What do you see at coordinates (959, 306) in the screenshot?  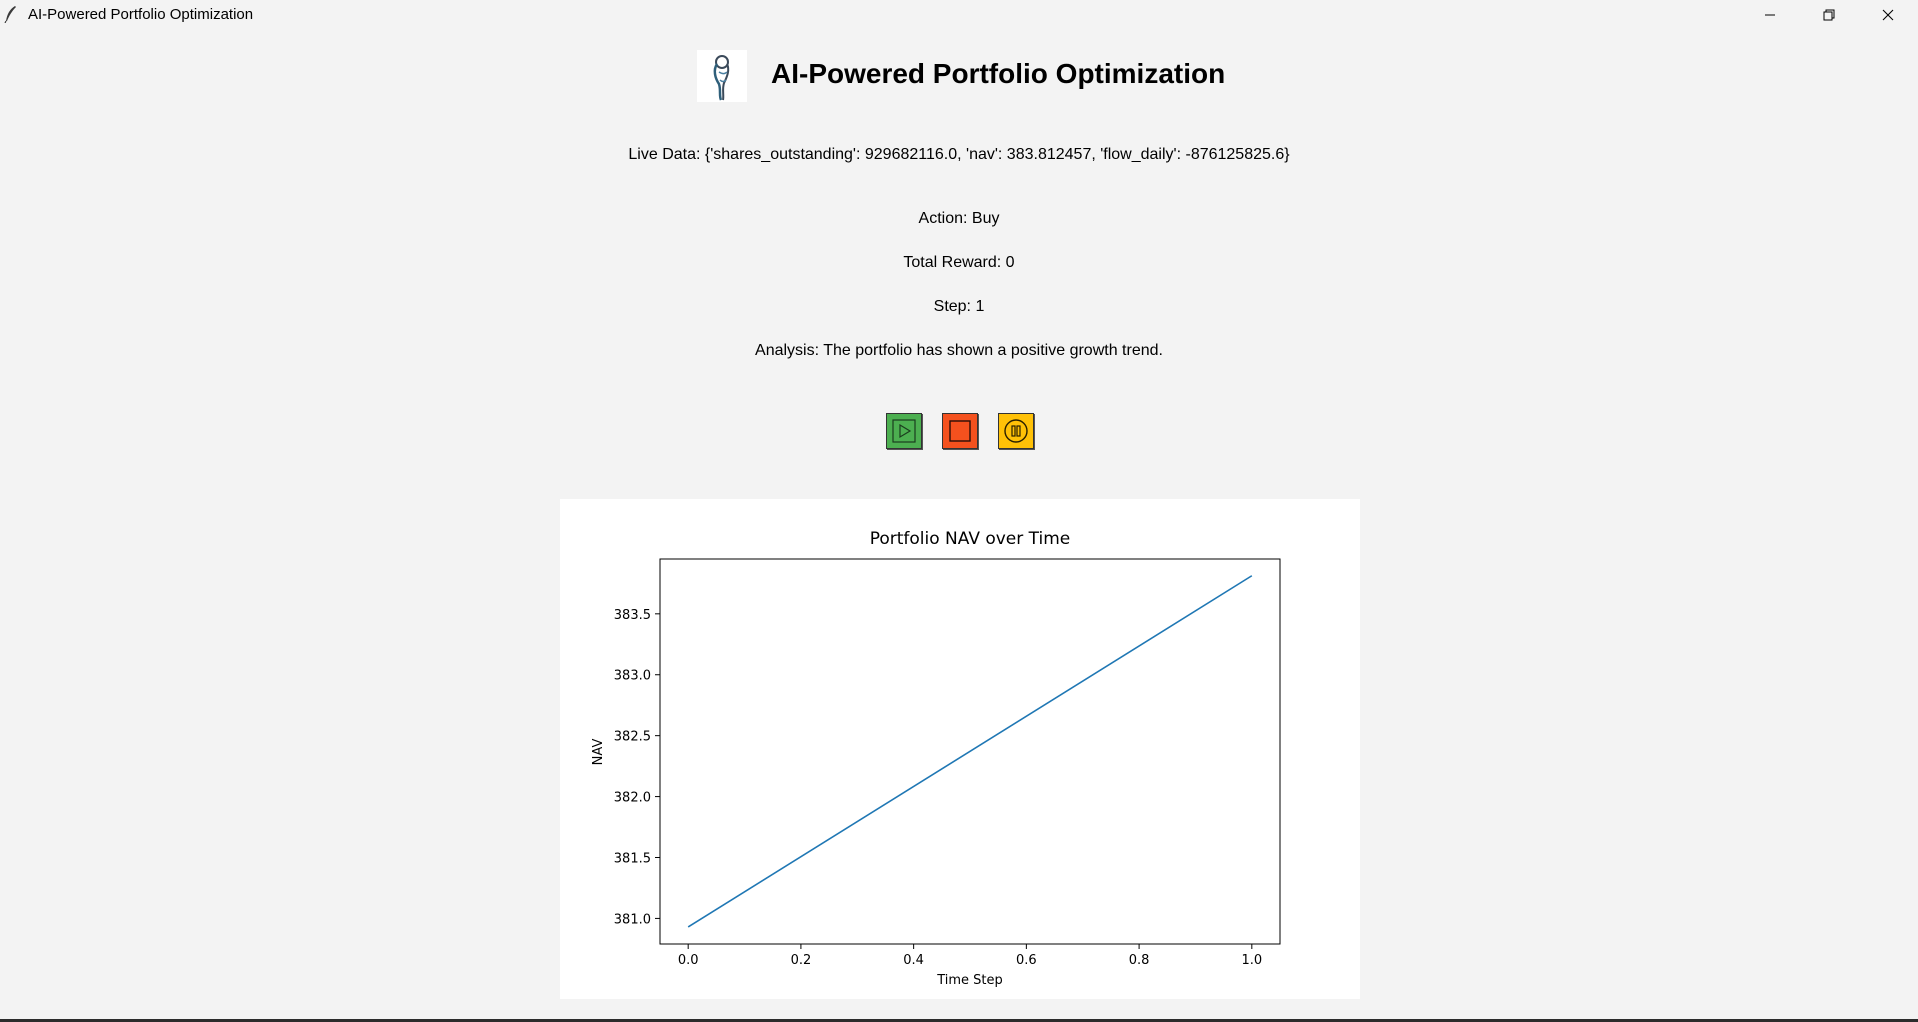 I see `step-label: Step: 1` at bounding box center [959, 306].